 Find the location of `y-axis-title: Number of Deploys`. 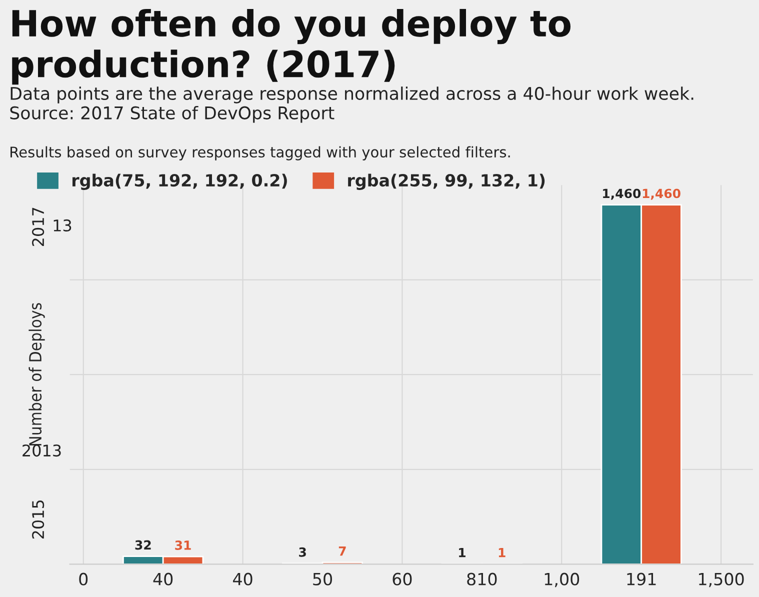

y-axis-title: Number of Deploys is located at coordinates (36, 374).